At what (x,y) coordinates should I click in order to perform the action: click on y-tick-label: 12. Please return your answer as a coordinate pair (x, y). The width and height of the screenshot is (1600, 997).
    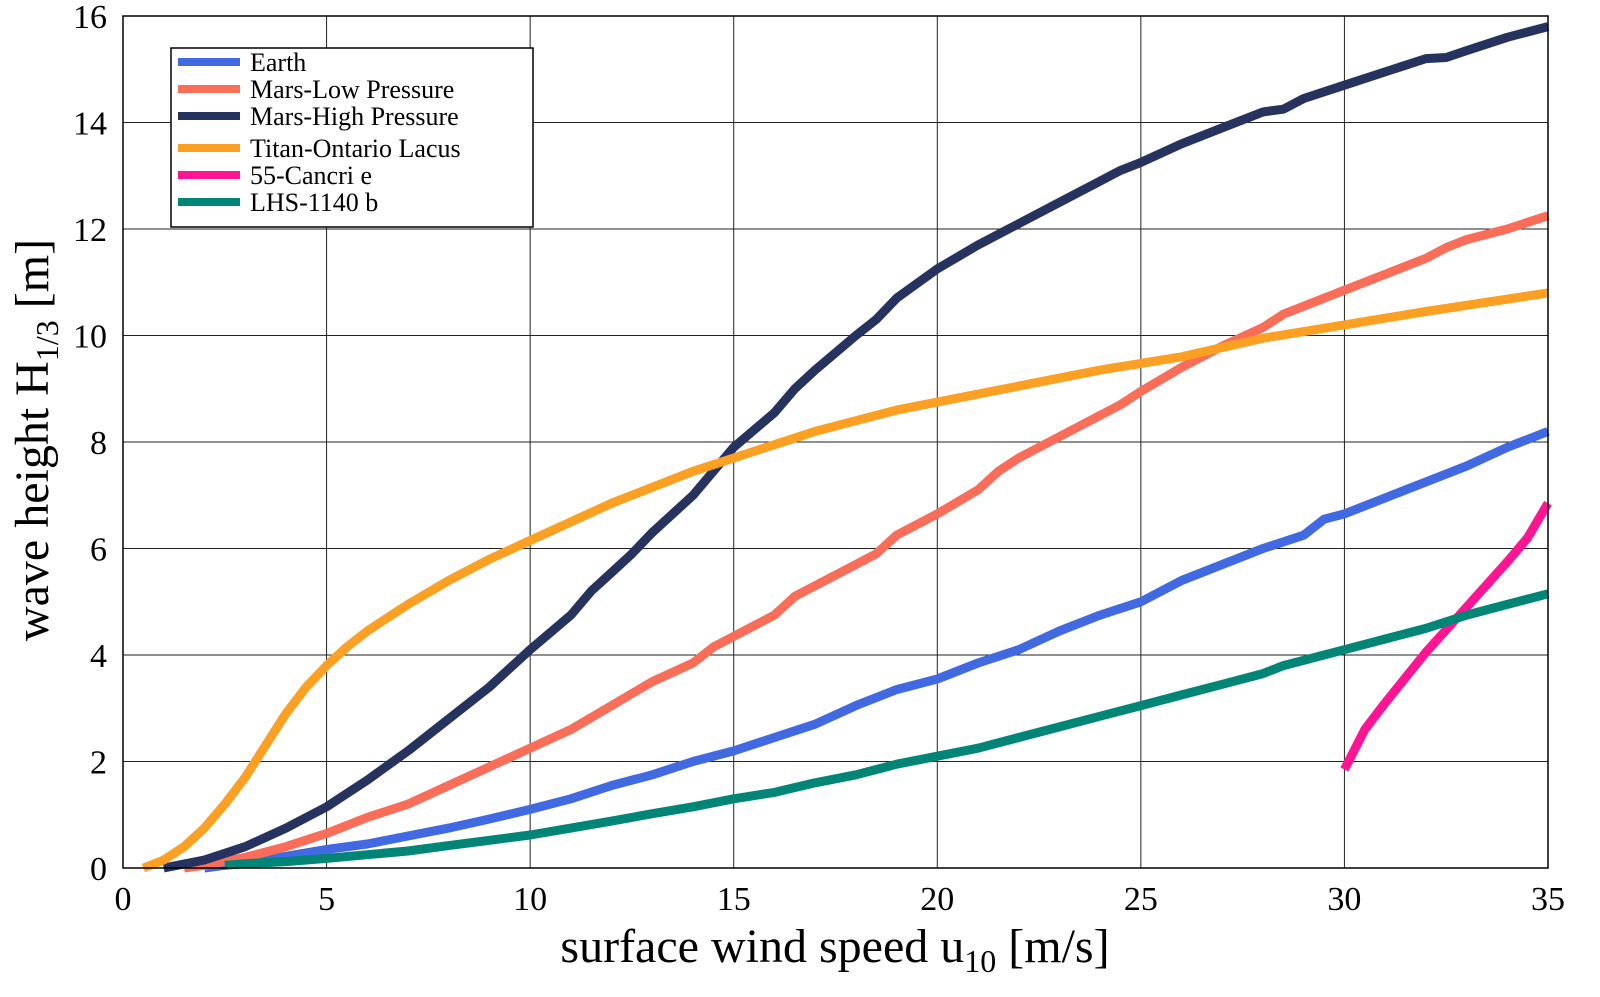
    Looking at the image, I should click on (90, 230).